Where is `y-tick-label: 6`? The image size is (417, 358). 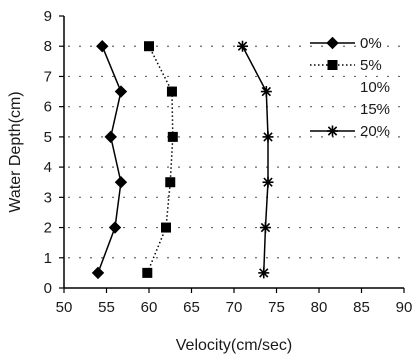
y-tick-label: 6 is located at coordinates (48, 107).